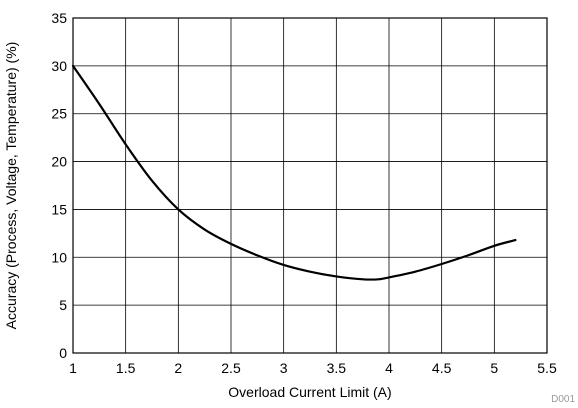 Image resolution: width=578 pixels, height=408 pixels. I want to click on y-tick-label: 0, so click(63, 353).